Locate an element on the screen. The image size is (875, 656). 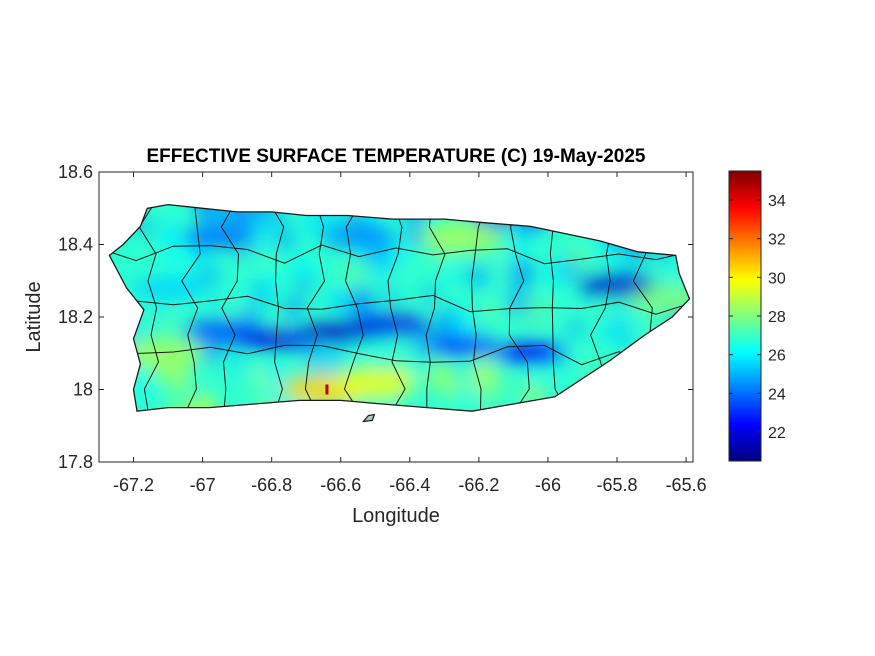
y-axis-label: Latitude is located at coordinates (34, 316).